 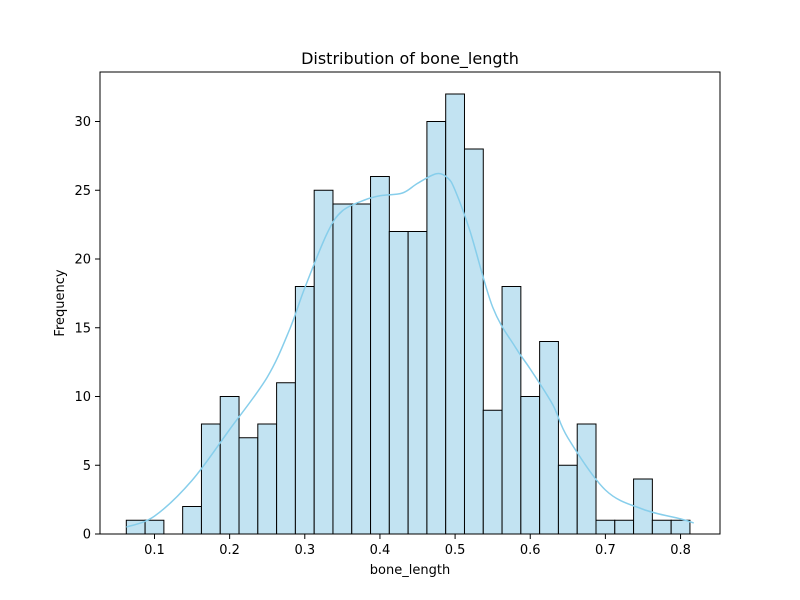 What do you see at coordinates (410, 59) in the screenshot?
I see `chart-title: Distribution of bone_length` at bounding box center [410, 59].